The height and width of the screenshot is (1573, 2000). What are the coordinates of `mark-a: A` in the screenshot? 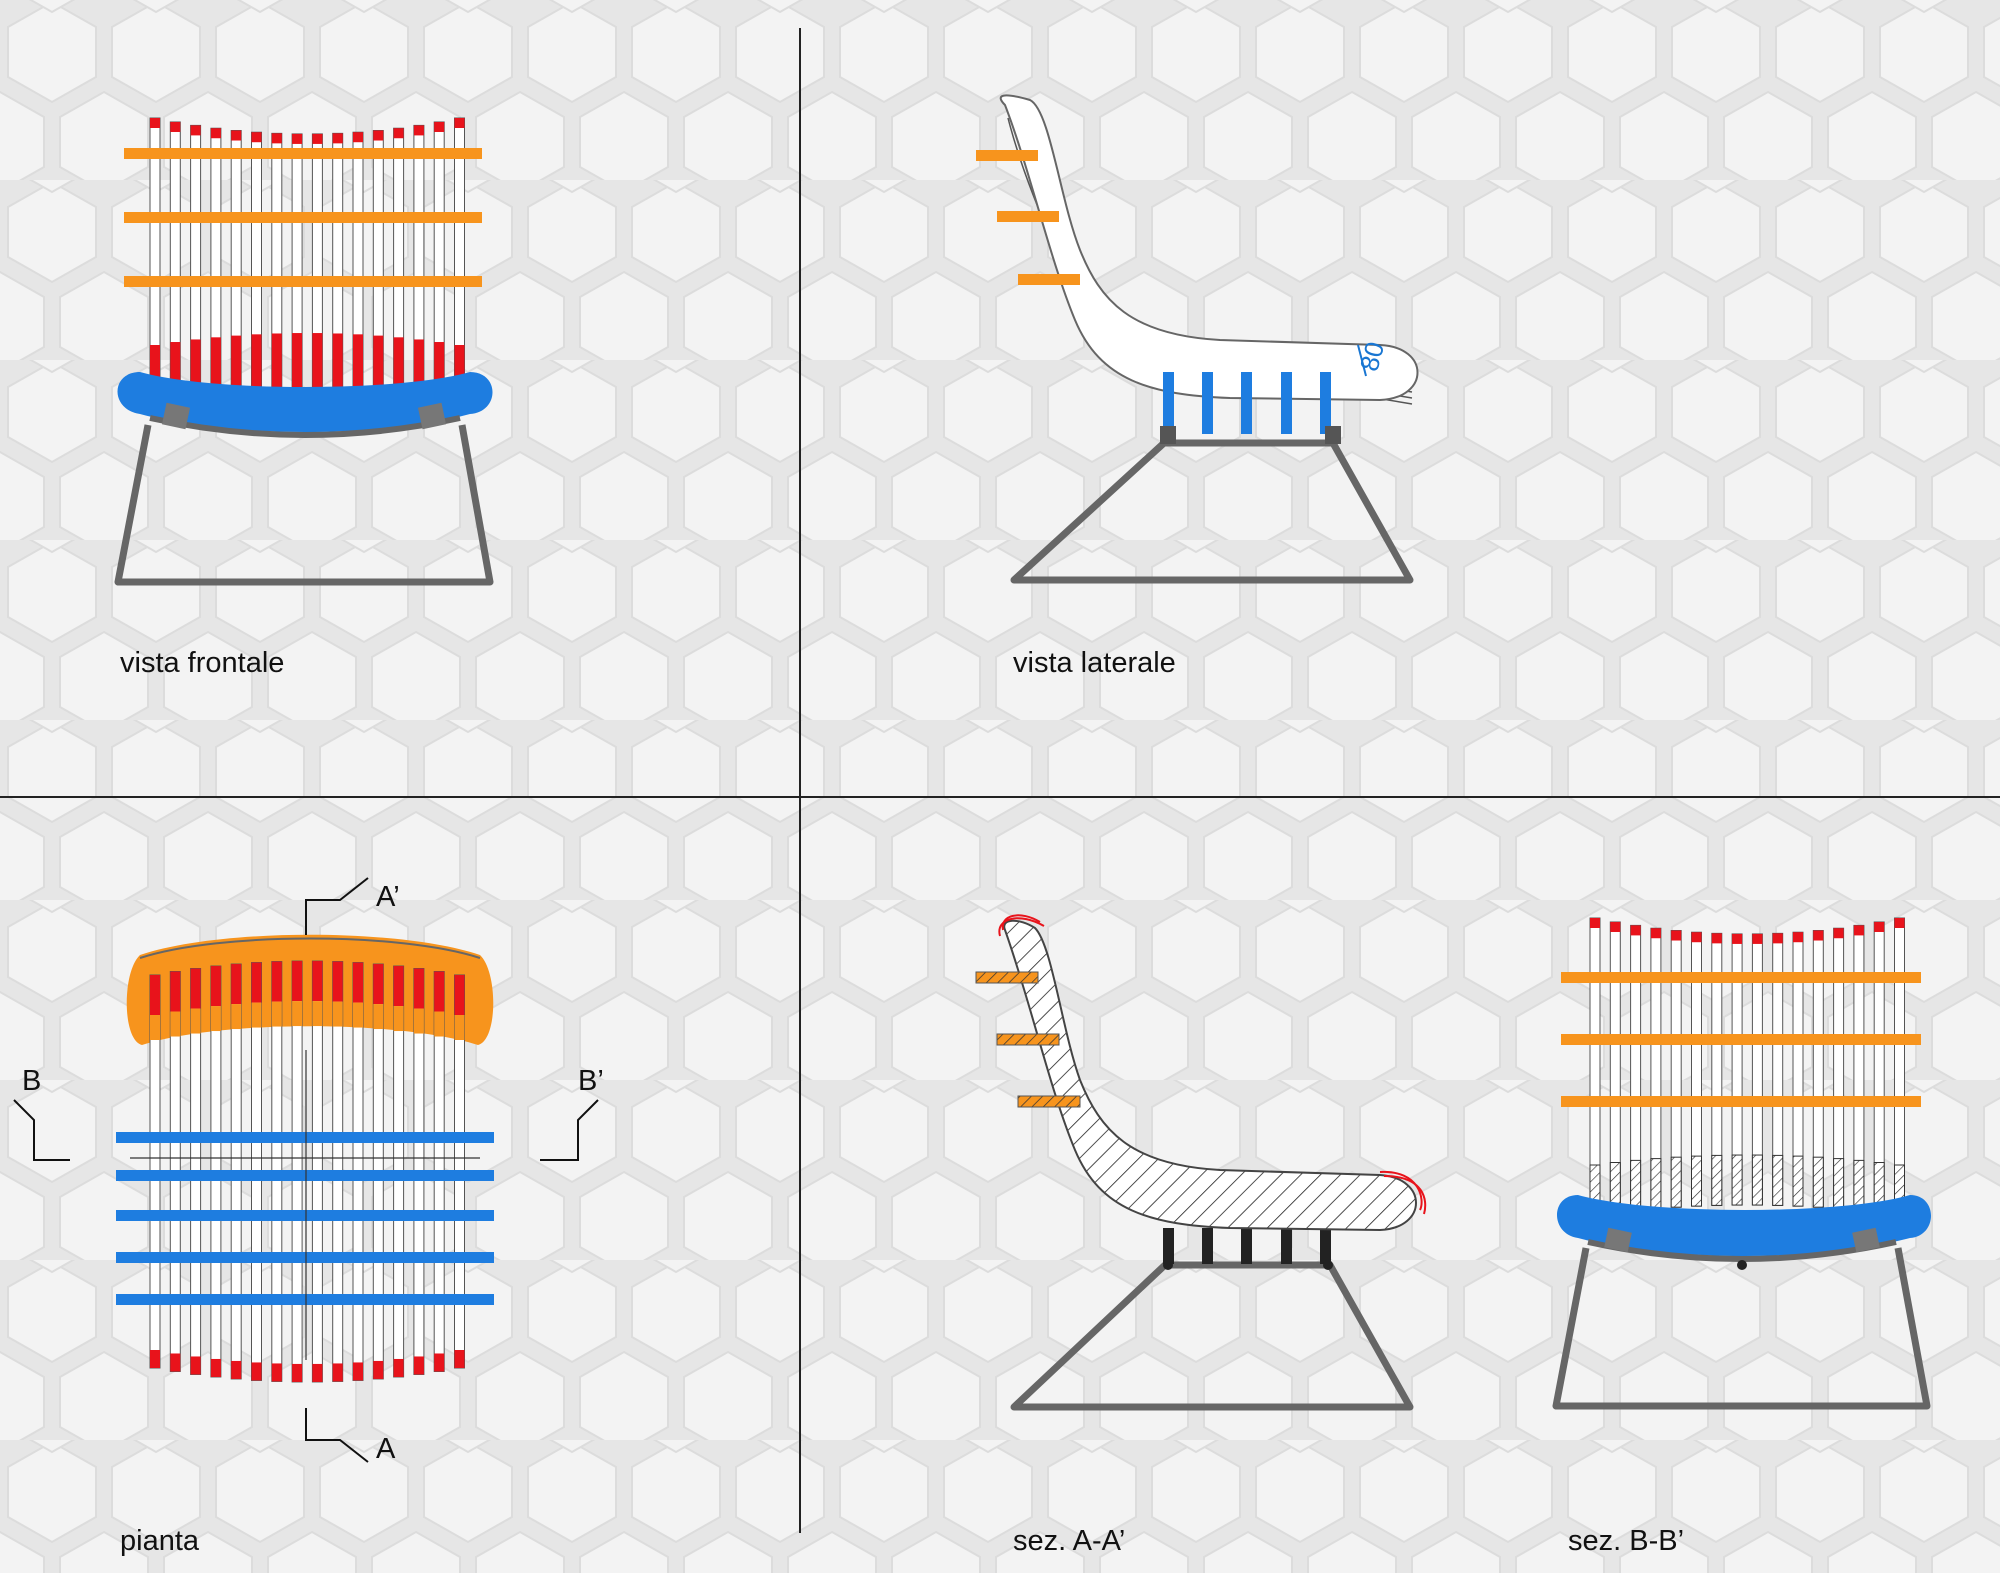 It's located at (386, 1449).